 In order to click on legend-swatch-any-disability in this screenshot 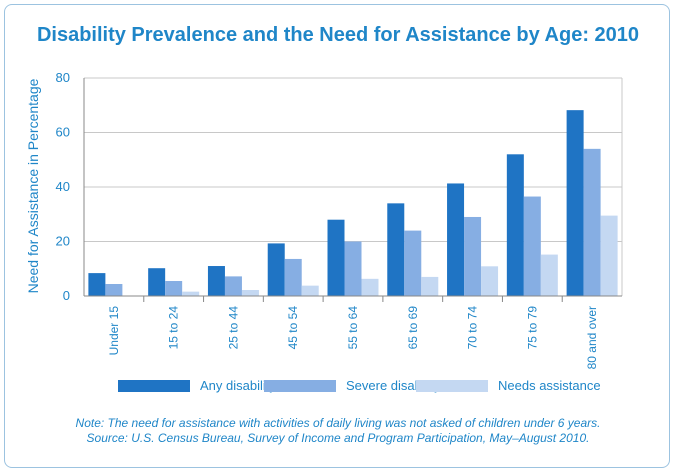, I will do `click(154, 385)`.